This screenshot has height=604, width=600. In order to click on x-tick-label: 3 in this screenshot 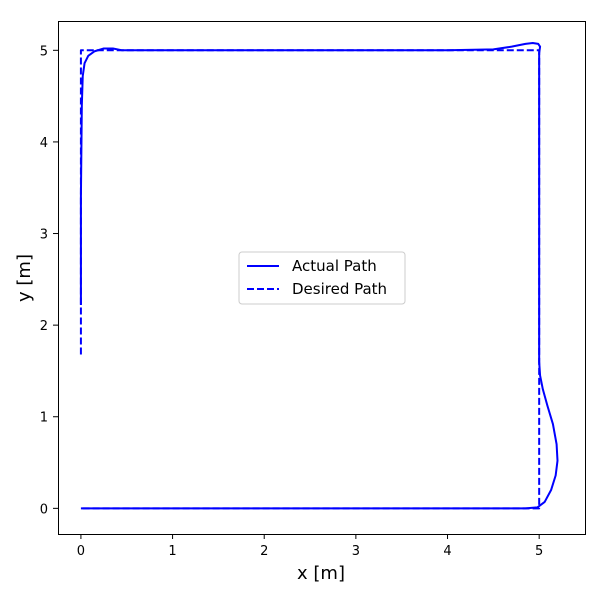, I will do `click(356, 551)`.